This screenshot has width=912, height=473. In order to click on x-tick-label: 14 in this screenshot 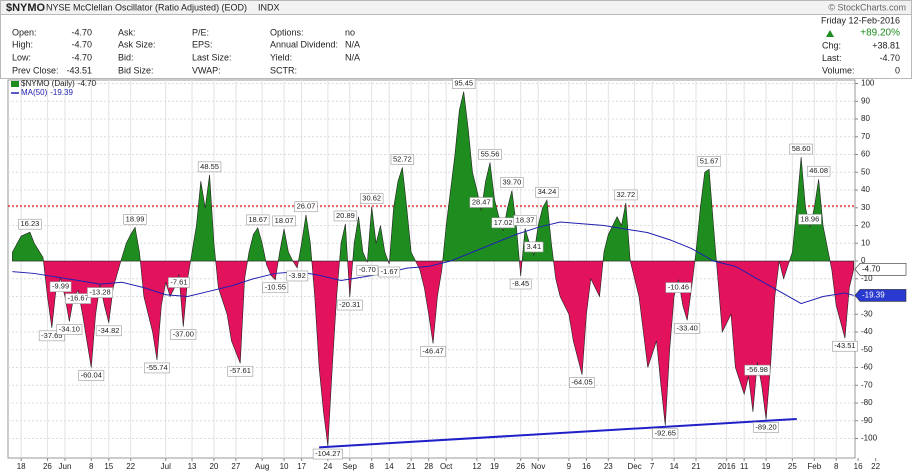, I will do `click(674, 466)`.